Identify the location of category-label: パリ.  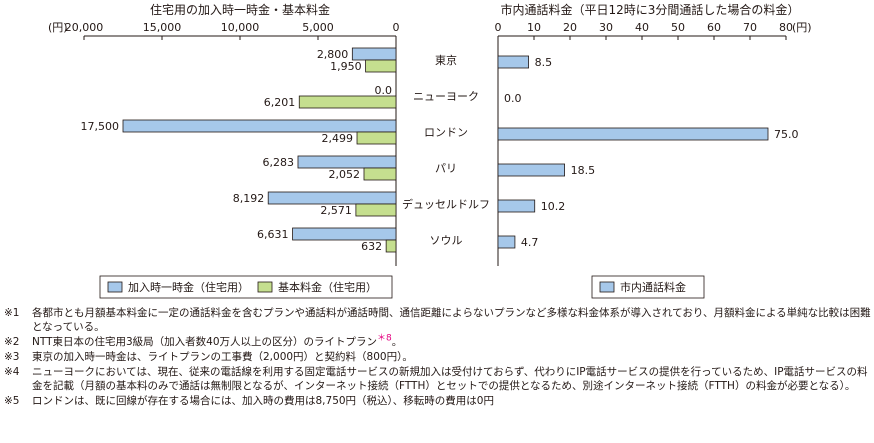
(446, 168).